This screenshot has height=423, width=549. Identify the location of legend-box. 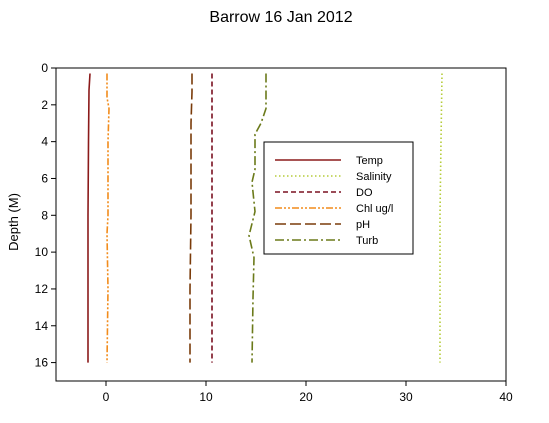
(338, 198).